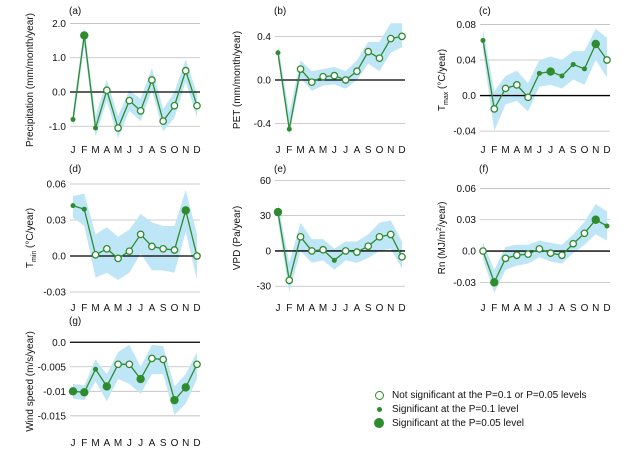 Image resolution: width=633 pixels, height=450 pixels. I want to click on open-circle-marker-icon, so click(379, 395).